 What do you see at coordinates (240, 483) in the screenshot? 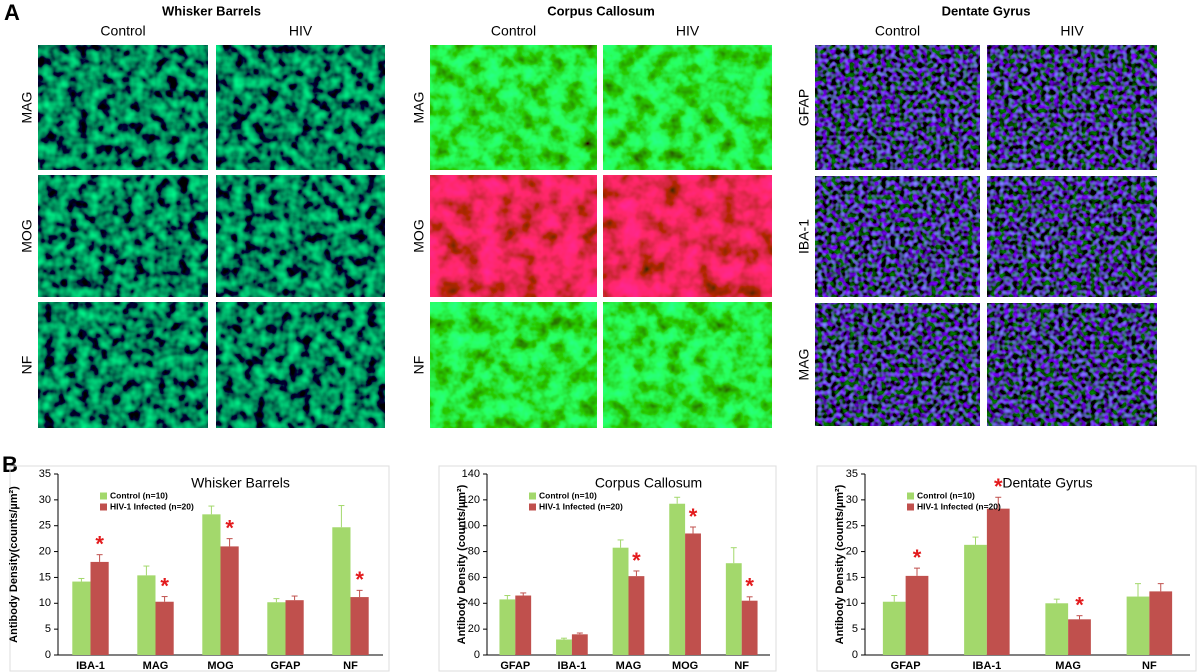
I see `chart-title: Whisker Barrels` at bounding box center [240, 483].